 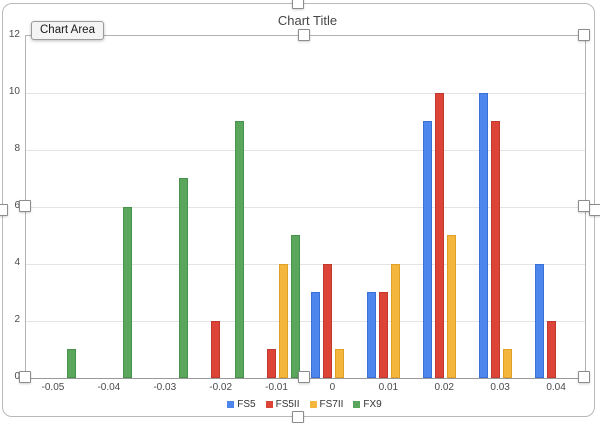 I want to click on x-axis-label: 0.04, so click(x=556, y=387).